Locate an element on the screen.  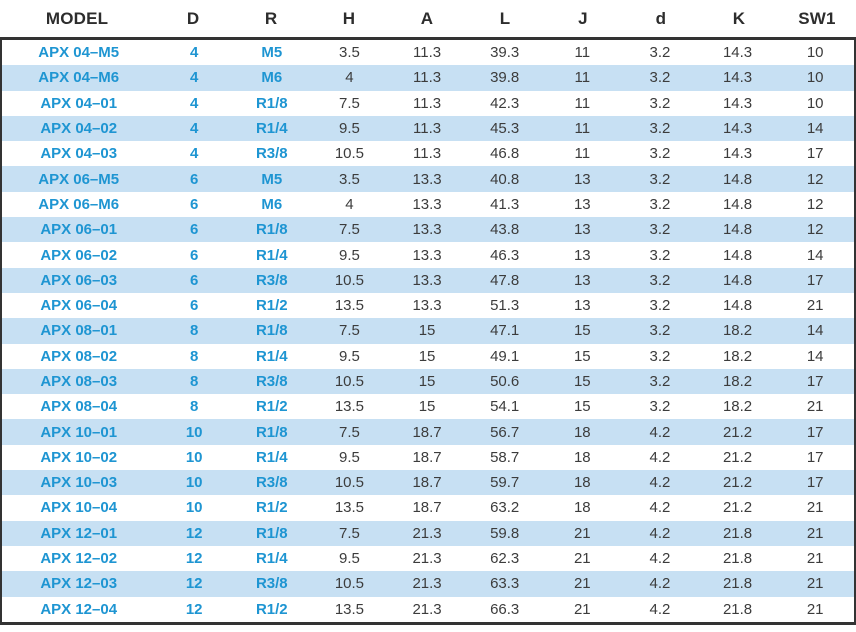
cell-model: APX 06–M6 is located at coordinates (79, 204).